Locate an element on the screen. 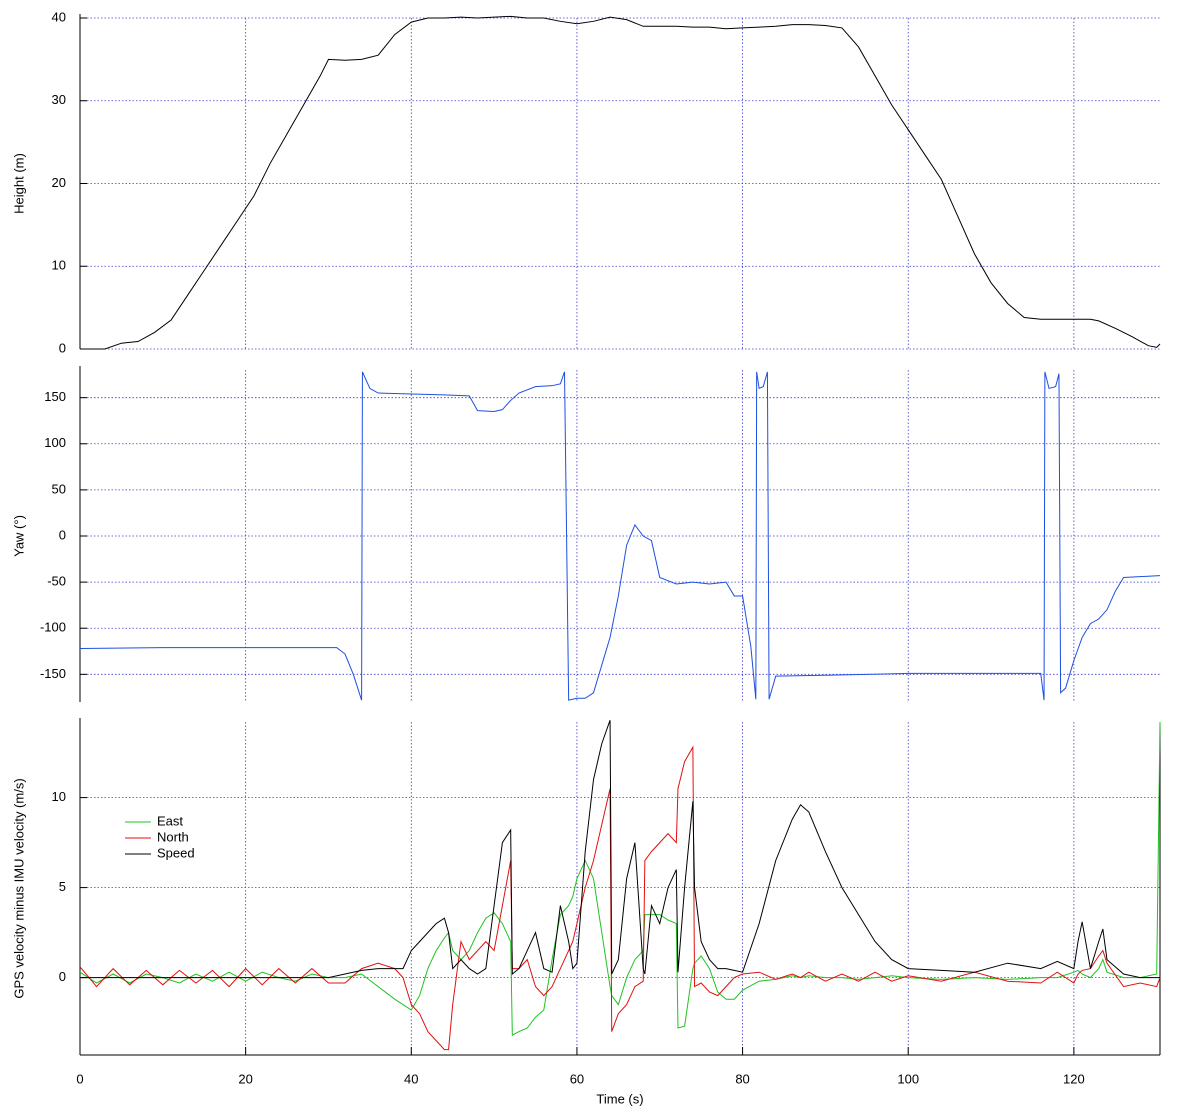 This screenshot has height=1114, width=1194. y-tick-label: -100 is located at coordinates (53, 627).